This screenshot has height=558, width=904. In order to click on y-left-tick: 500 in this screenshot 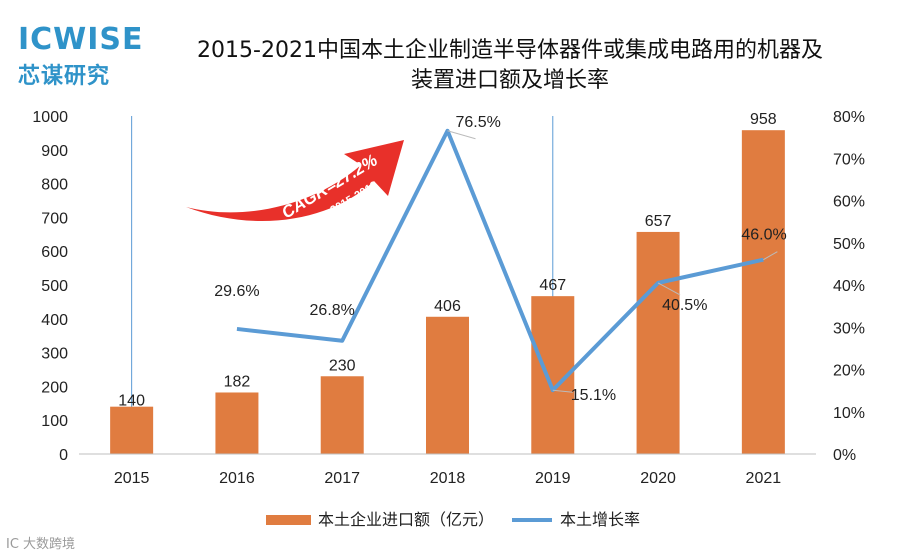, I will do `click(54, 286)`.